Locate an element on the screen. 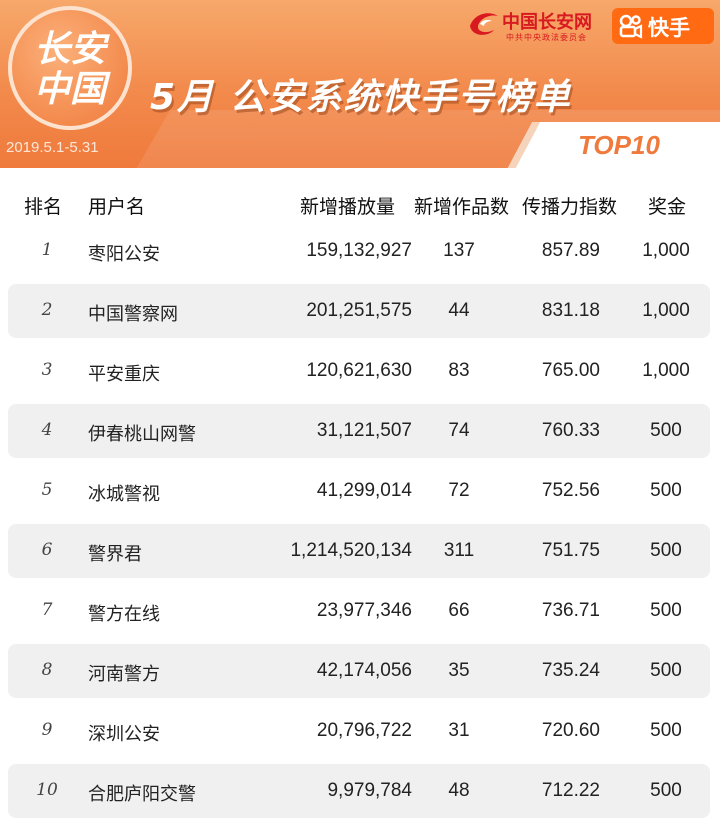 This screenshot has width=720, height=832. table-row: 7 警方在线 23,977,346 66 736.71 500 is located at coordinates (359, 611).